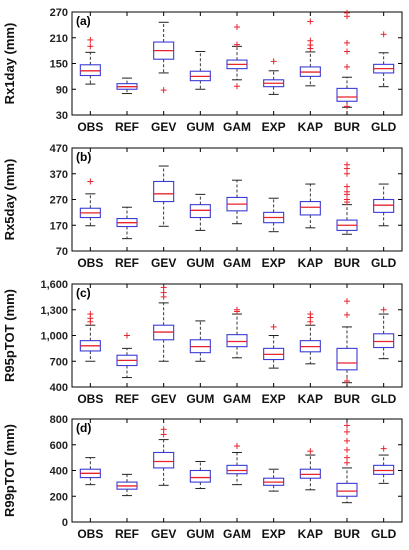 This screenshot has width=409, height=550. Describe the element at coordinates (59, 497) in the screenshot. I see `y-tick-label: 200` at that location.